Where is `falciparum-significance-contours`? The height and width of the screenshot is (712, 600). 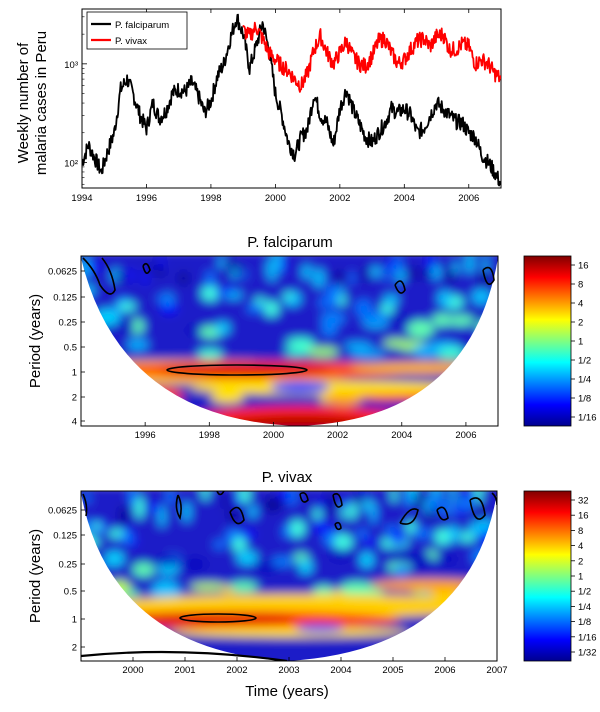 falciparum-significance-contours is located at coordinates (288, 316).